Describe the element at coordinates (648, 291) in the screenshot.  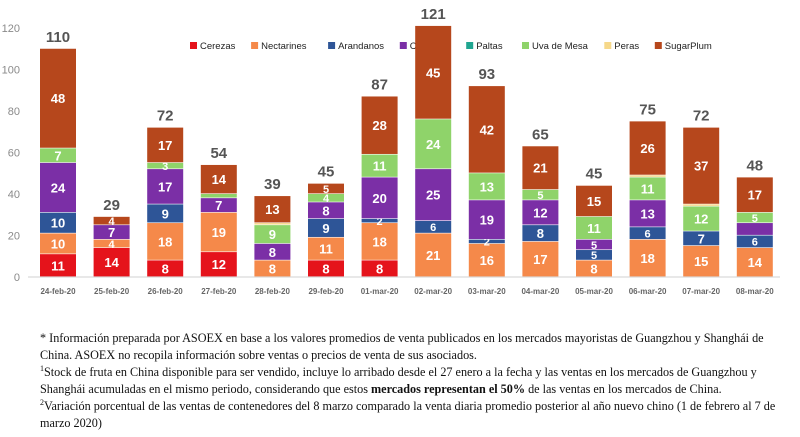
I see `x-tick-label: 06-mar-20` at that location.